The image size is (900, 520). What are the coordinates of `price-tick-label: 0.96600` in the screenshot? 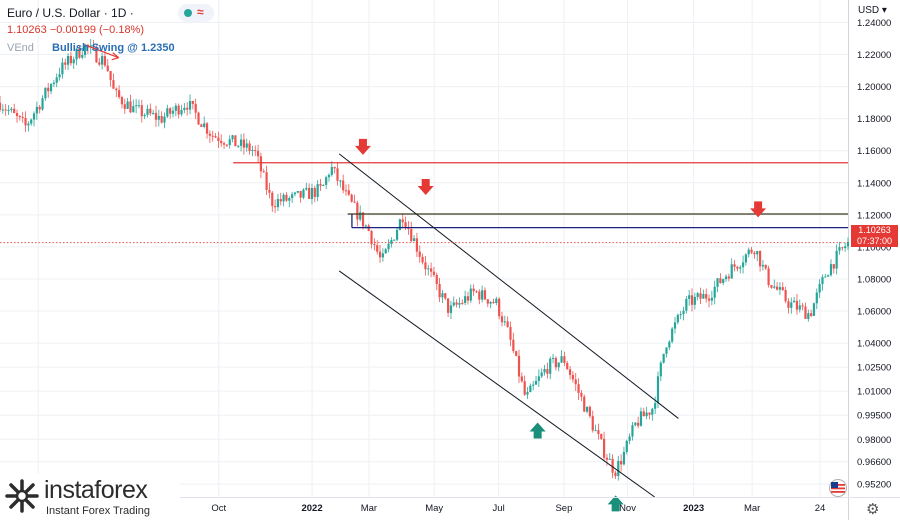 It's located at (874, 462).